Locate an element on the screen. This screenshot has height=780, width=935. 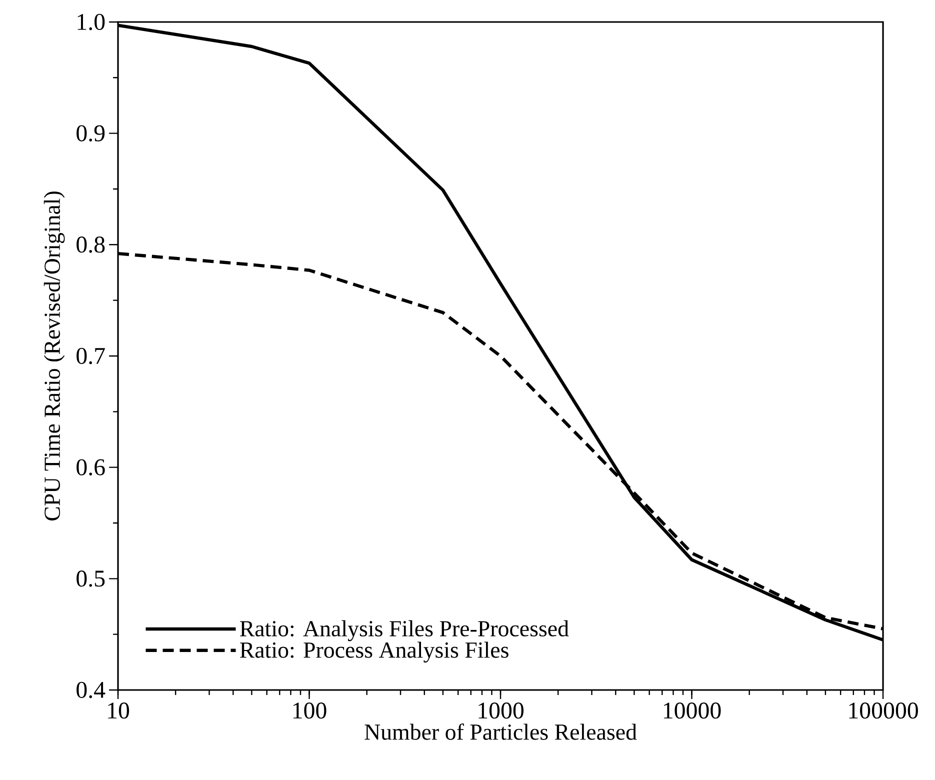
y-tick-label: 0.4 is located at coordinates (91, 690).